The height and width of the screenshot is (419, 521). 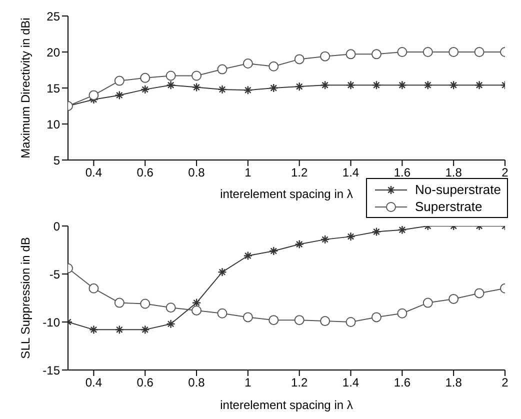 What do you see at coordinates (53, 52) in the screenshot?
I see `y-tick-label: 20` at bounding box center [53, 52].